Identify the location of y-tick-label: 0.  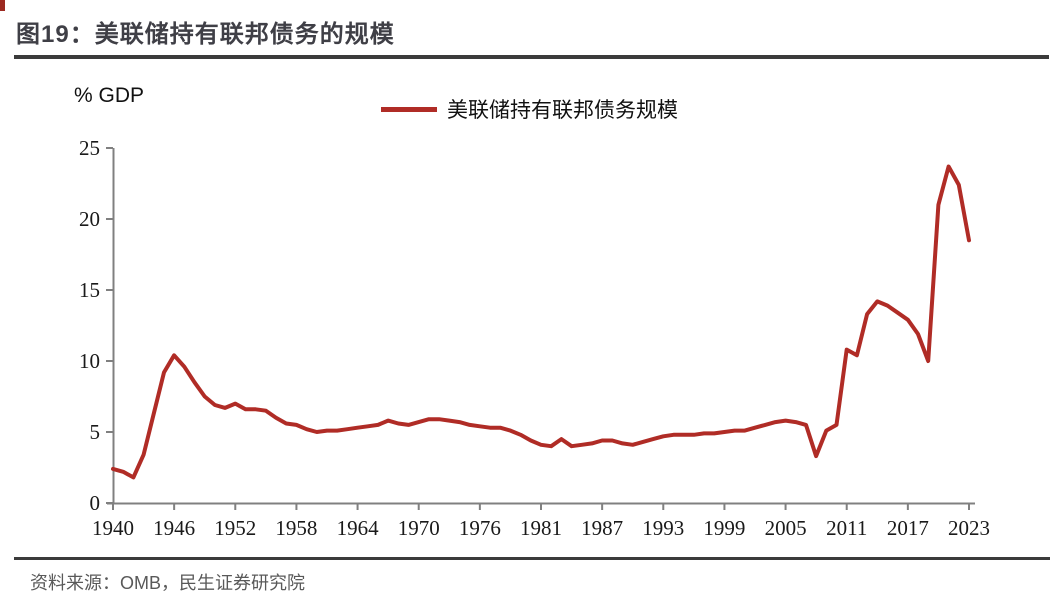
(95, 503).